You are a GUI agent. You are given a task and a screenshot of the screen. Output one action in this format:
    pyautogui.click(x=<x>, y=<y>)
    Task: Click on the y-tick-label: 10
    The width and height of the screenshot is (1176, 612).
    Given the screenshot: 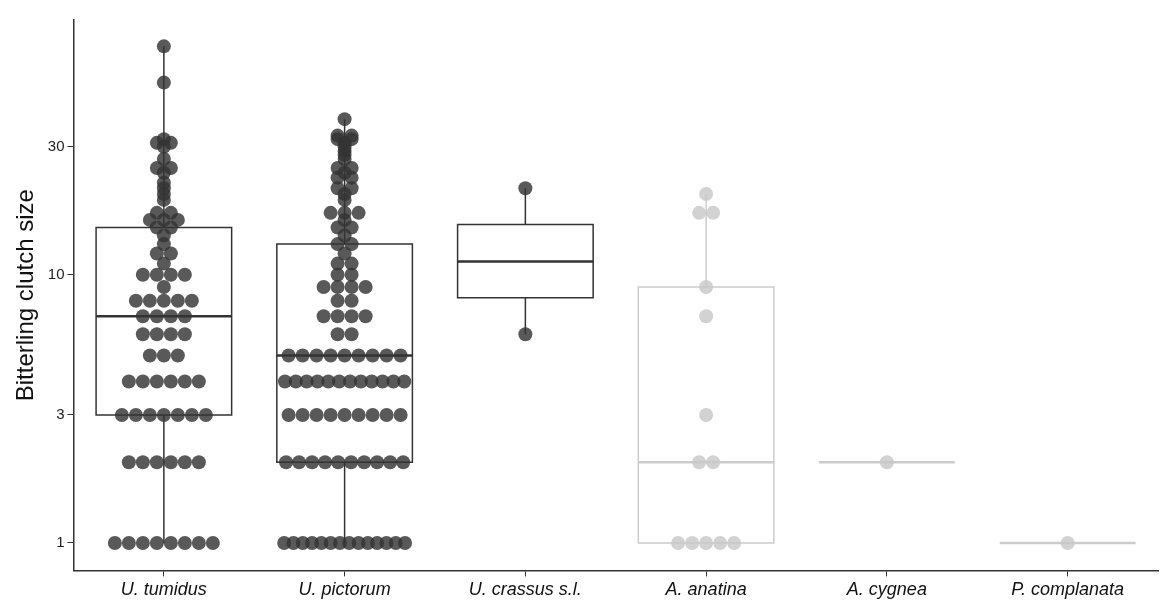 What is the action you would take?
    pyautogui.click(x=56, y=273)
    